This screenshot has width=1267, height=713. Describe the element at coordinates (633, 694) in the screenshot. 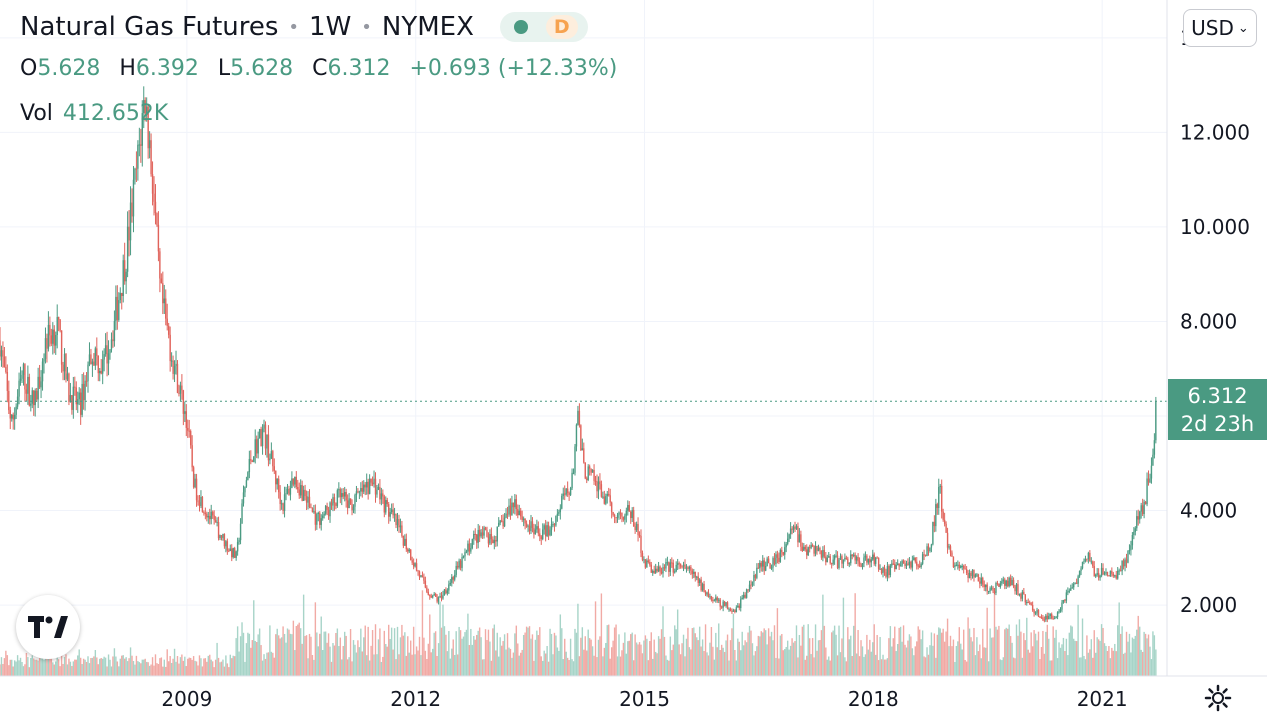

I see `time-axis-background` at that location.